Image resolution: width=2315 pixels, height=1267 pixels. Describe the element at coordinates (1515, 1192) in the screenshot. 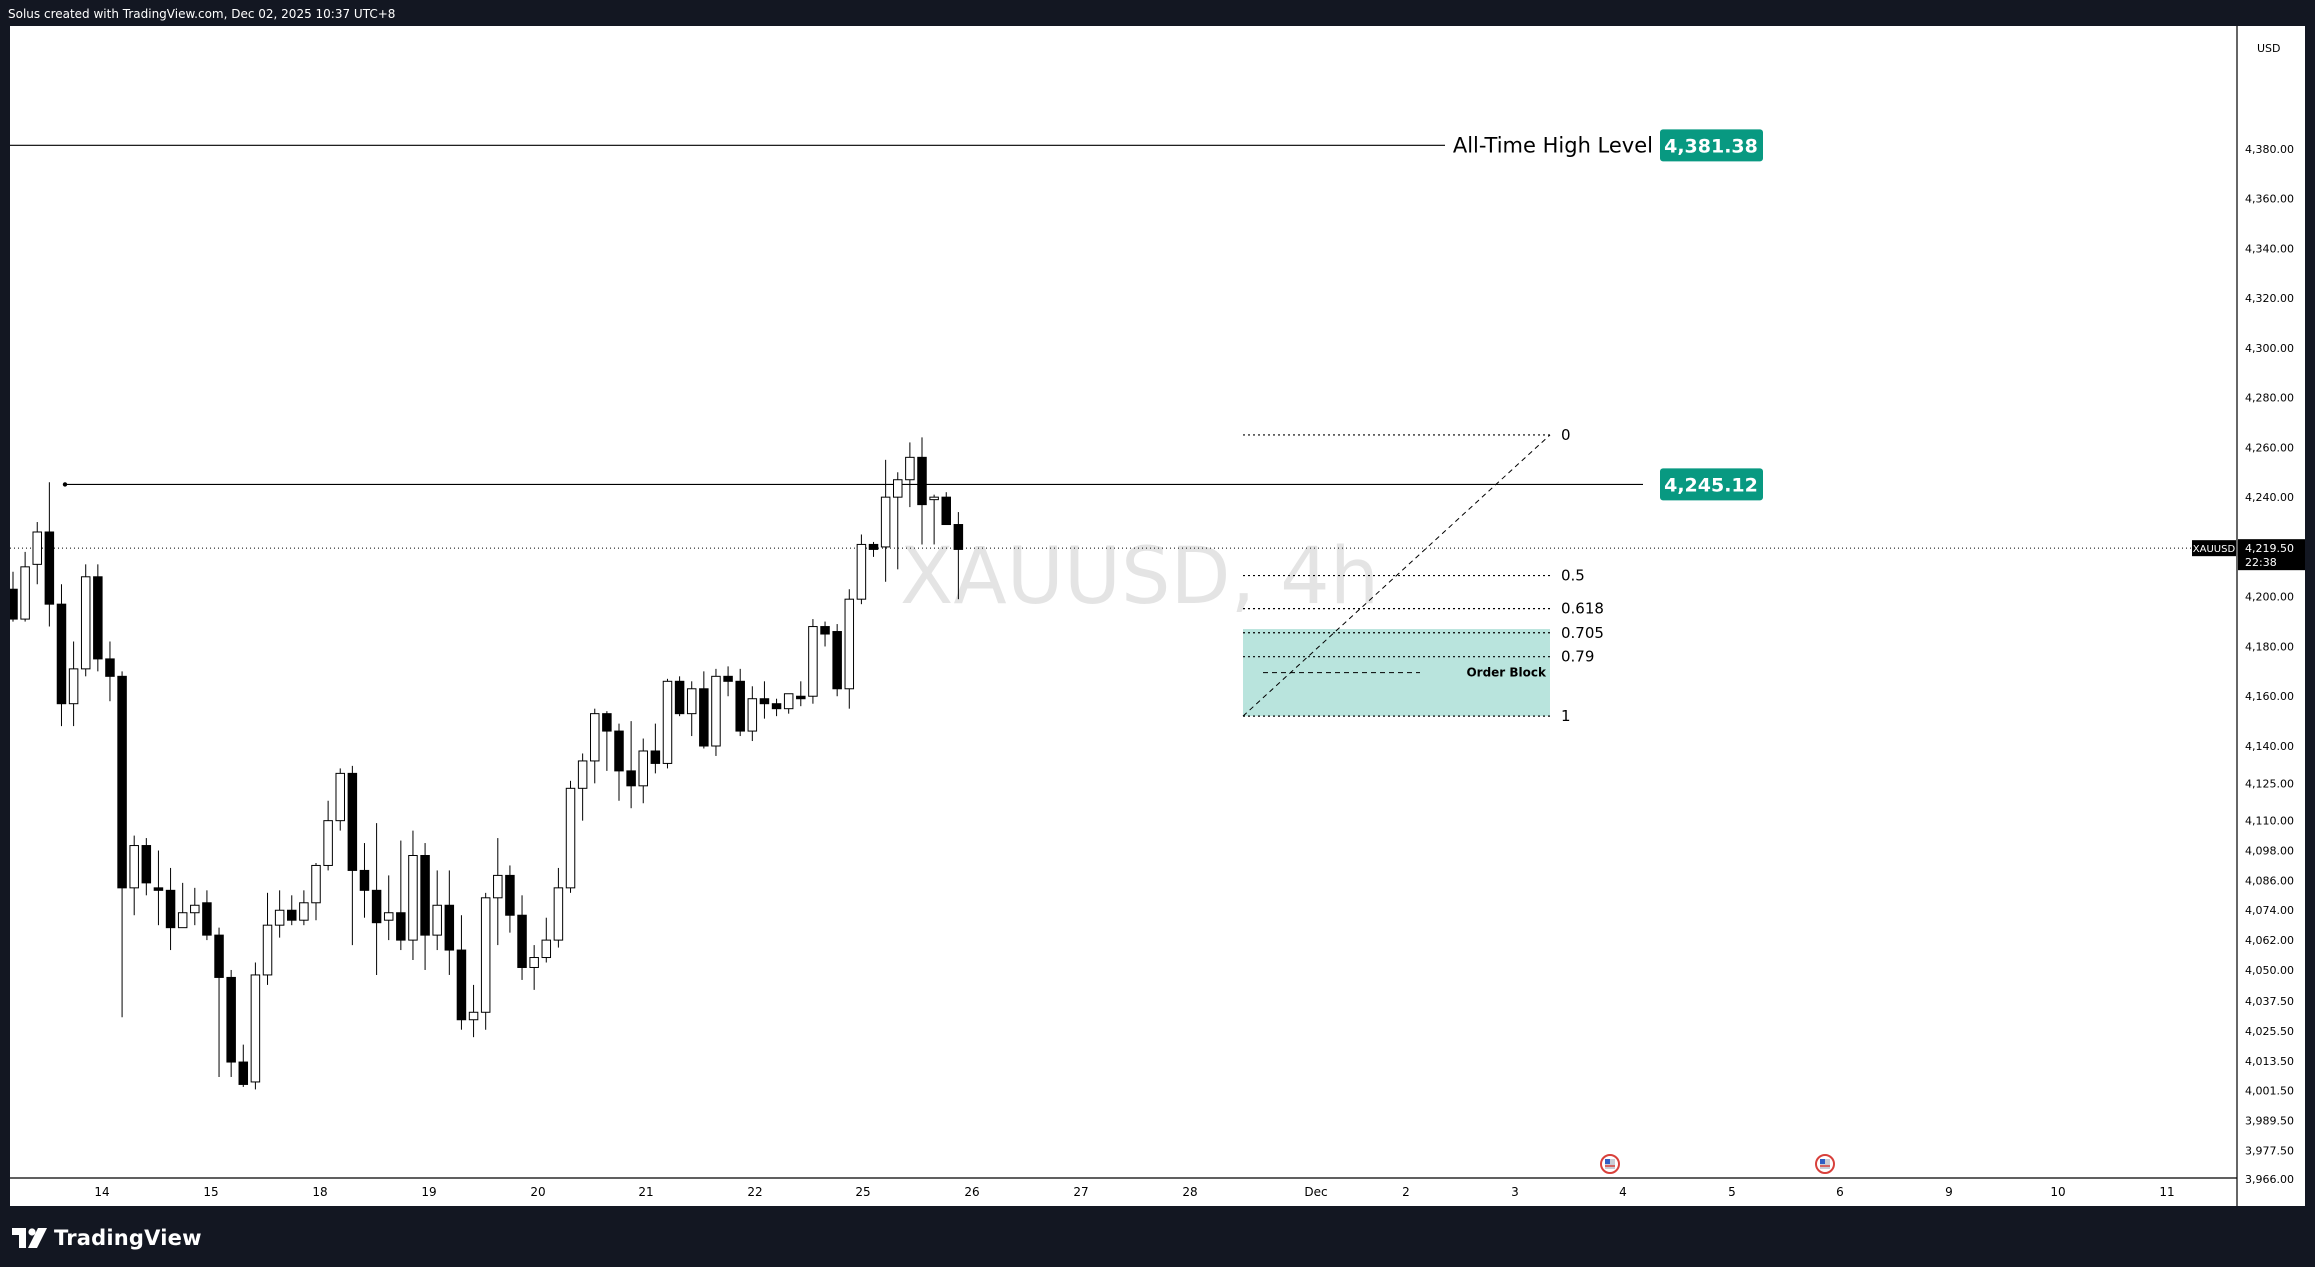

I see `time-tick-label: 3` at that location.